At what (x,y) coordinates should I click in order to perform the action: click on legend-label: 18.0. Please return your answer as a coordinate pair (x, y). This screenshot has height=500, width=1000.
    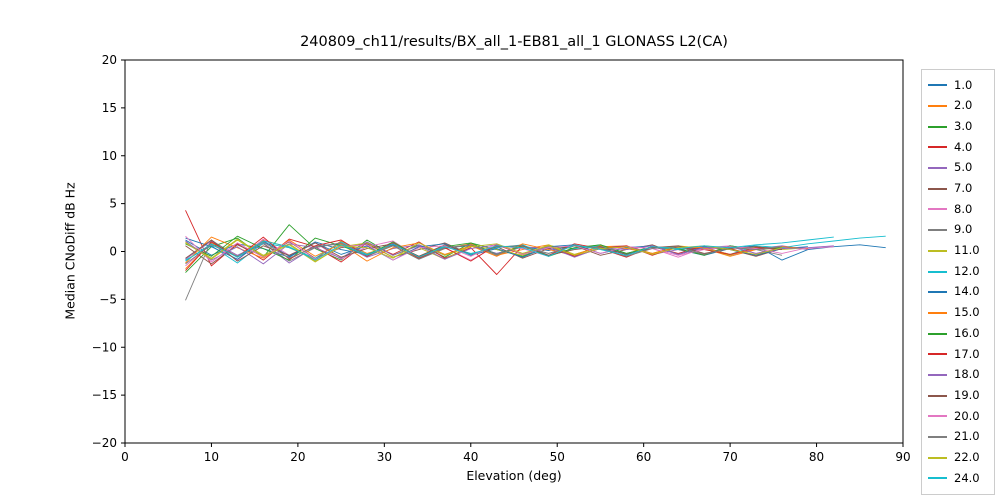
    Looking at the image, I should click on (967, 374).